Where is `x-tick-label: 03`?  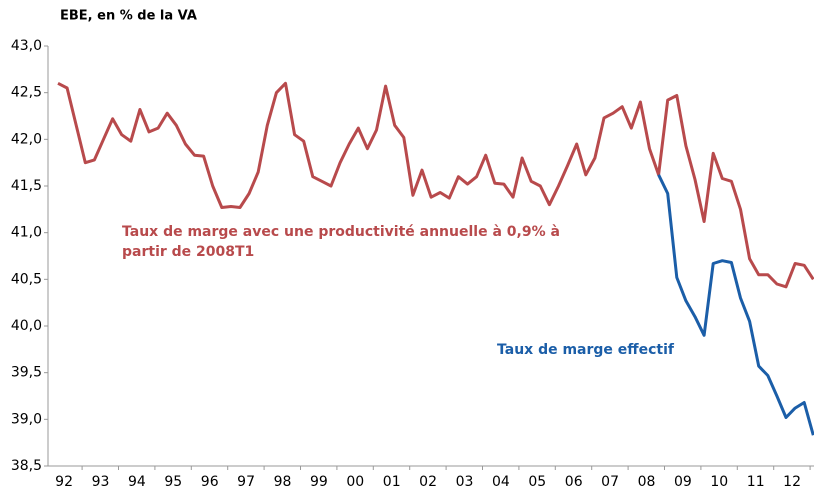 x-tick-label: 03 is located at coordinates (465, 482).